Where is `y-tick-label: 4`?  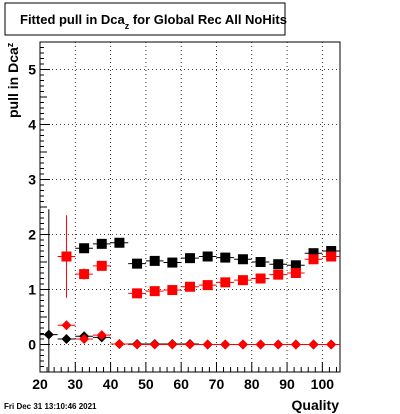 y-tick-label: 4 is located at coordinates (32, 125).